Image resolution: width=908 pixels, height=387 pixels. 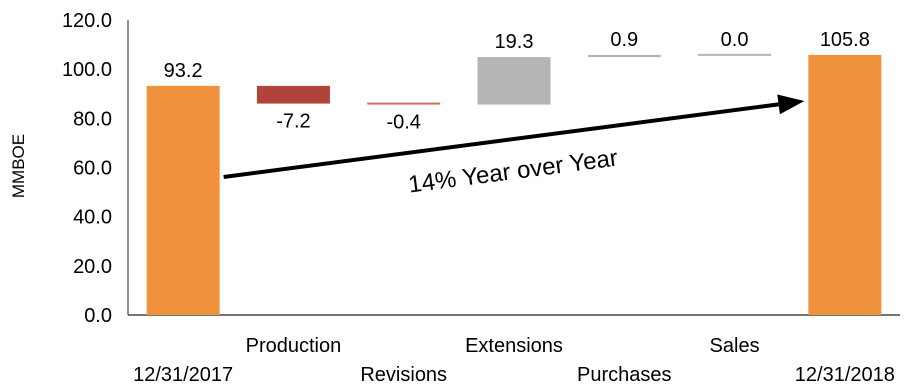 I want to click on yoy-annotation-text: 14% Year over Year, so click(x=513, y=171).